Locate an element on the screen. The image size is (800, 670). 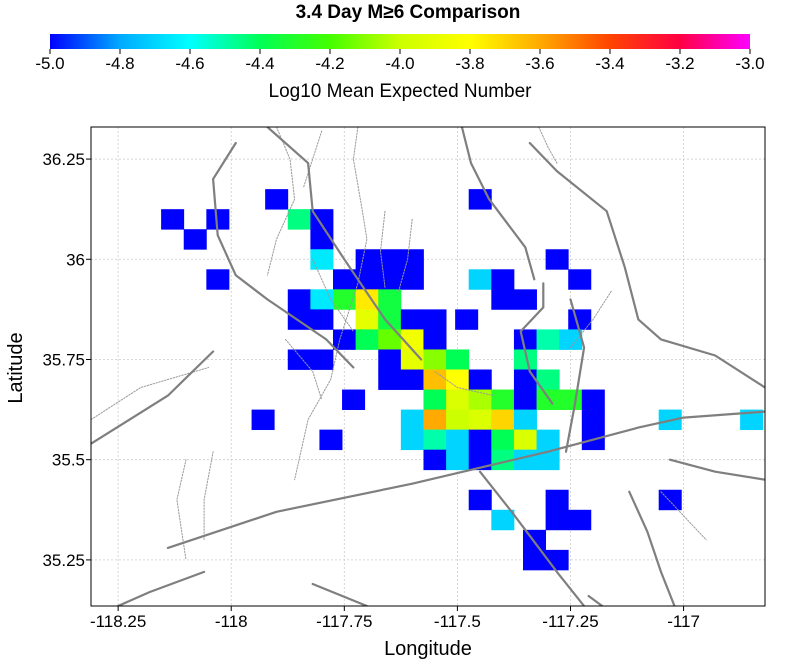
x-tick-label: -118.25 is located at coordinates (118, 621).